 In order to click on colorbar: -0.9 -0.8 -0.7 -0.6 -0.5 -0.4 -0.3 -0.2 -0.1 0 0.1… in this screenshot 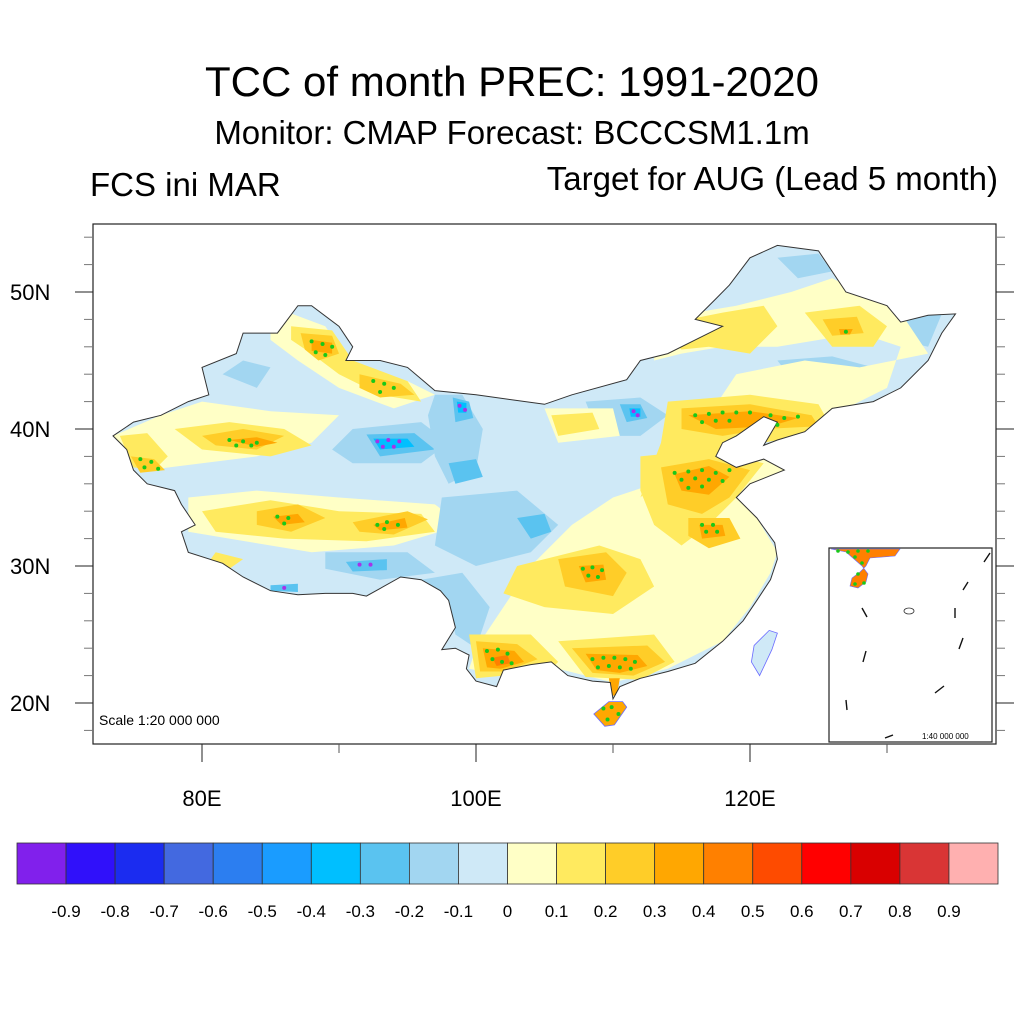, I will do `click(507, 881)`.